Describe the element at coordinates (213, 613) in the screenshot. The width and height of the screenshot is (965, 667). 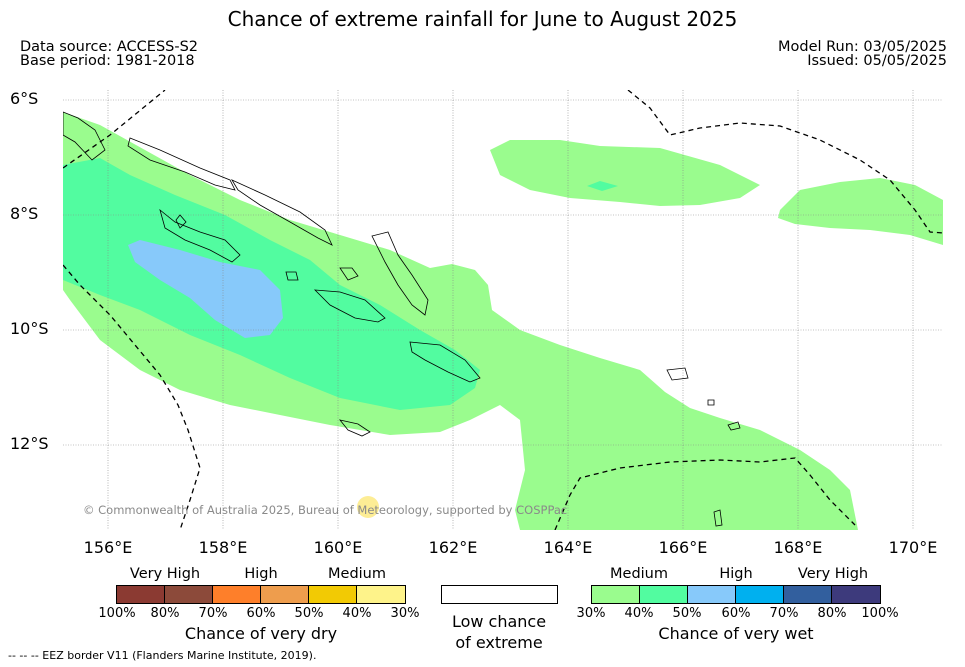
I see `dry-tick-70: 70%` at that location.